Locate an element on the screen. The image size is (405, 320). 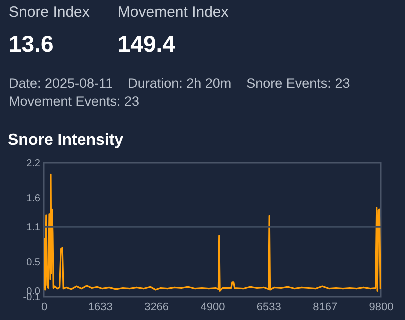
text: 149.4 is located at coordinates (147, 44).